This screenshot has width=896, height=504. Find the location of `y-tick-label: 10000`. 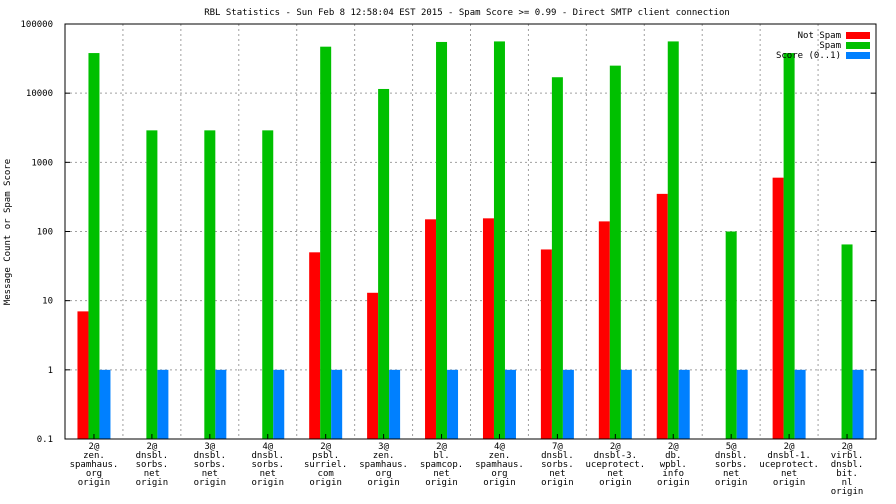

y-tick-label: 10000 is located at coordinates (39, 94).